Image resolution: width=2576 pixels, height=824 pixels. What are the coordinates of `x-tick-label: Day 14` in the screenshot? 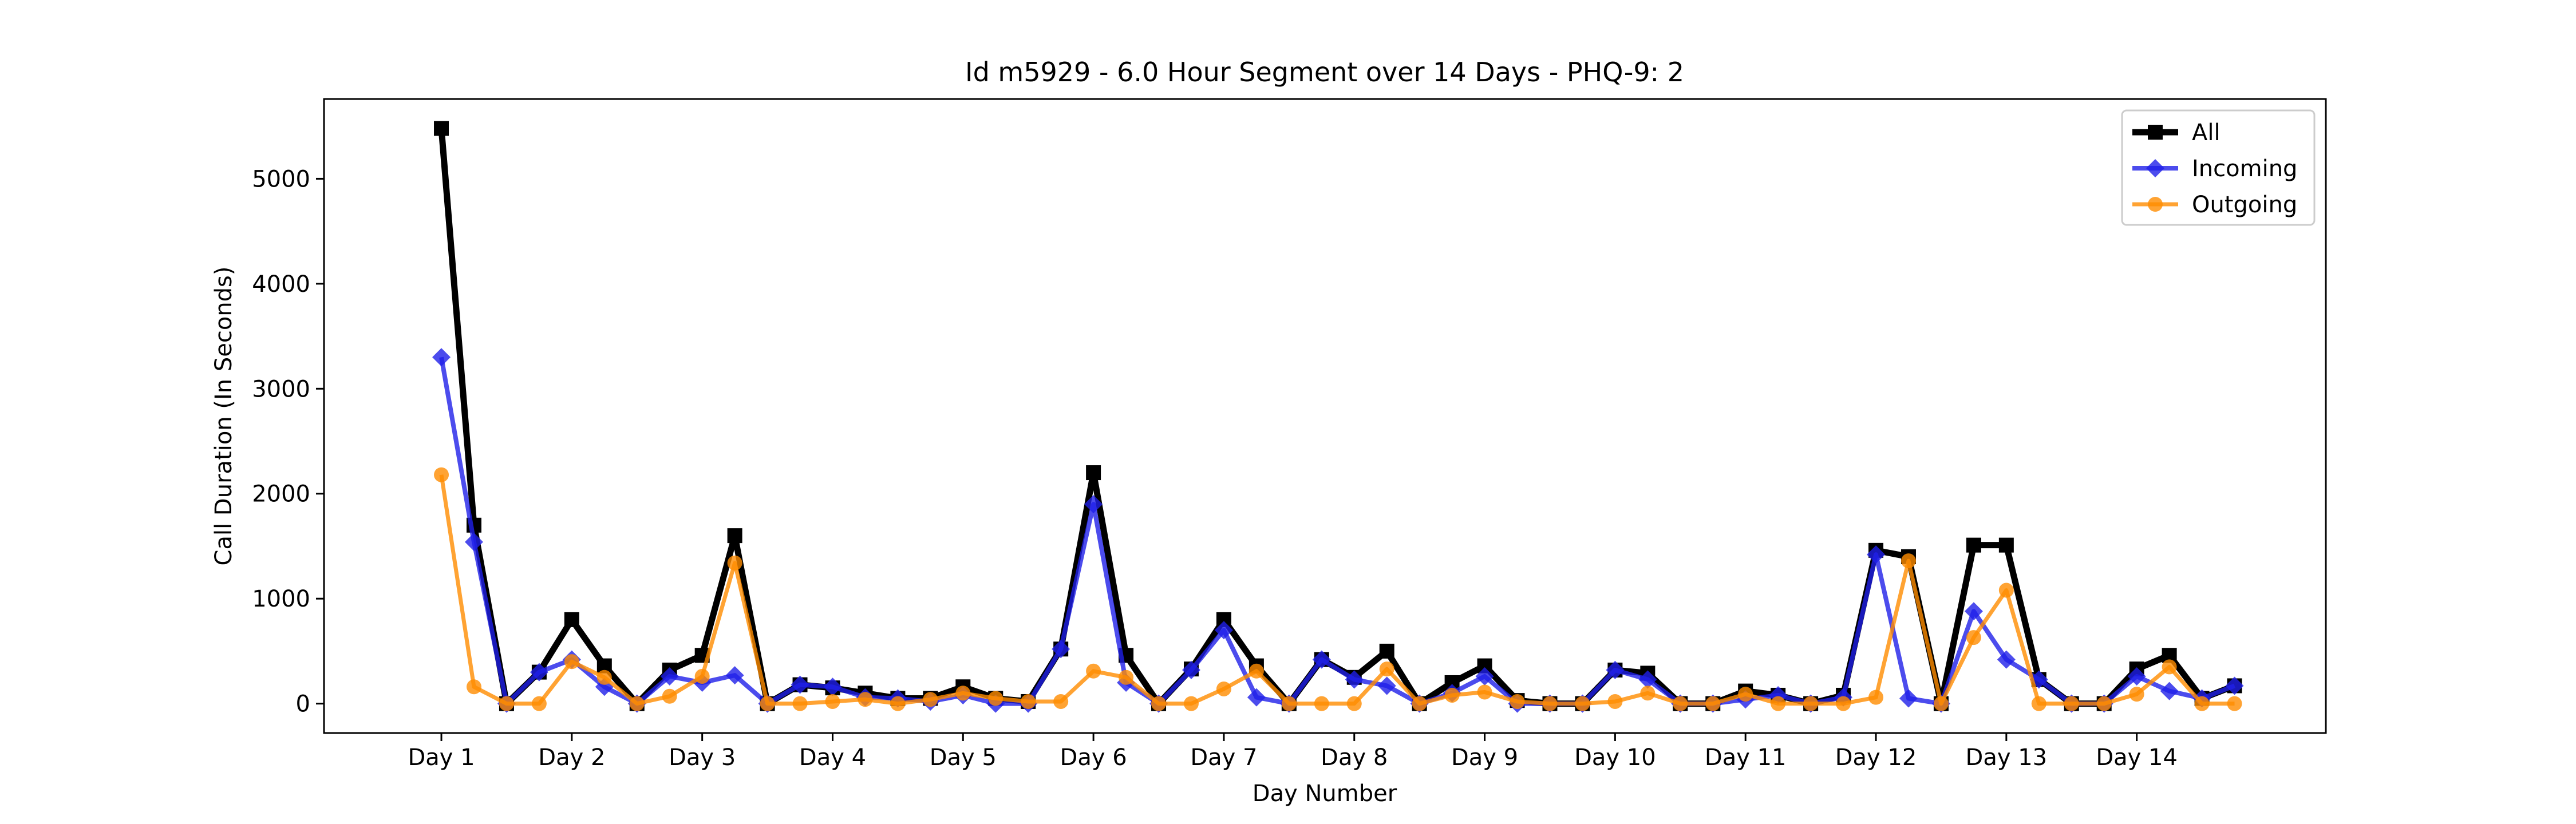 It's located at (2137, 757).